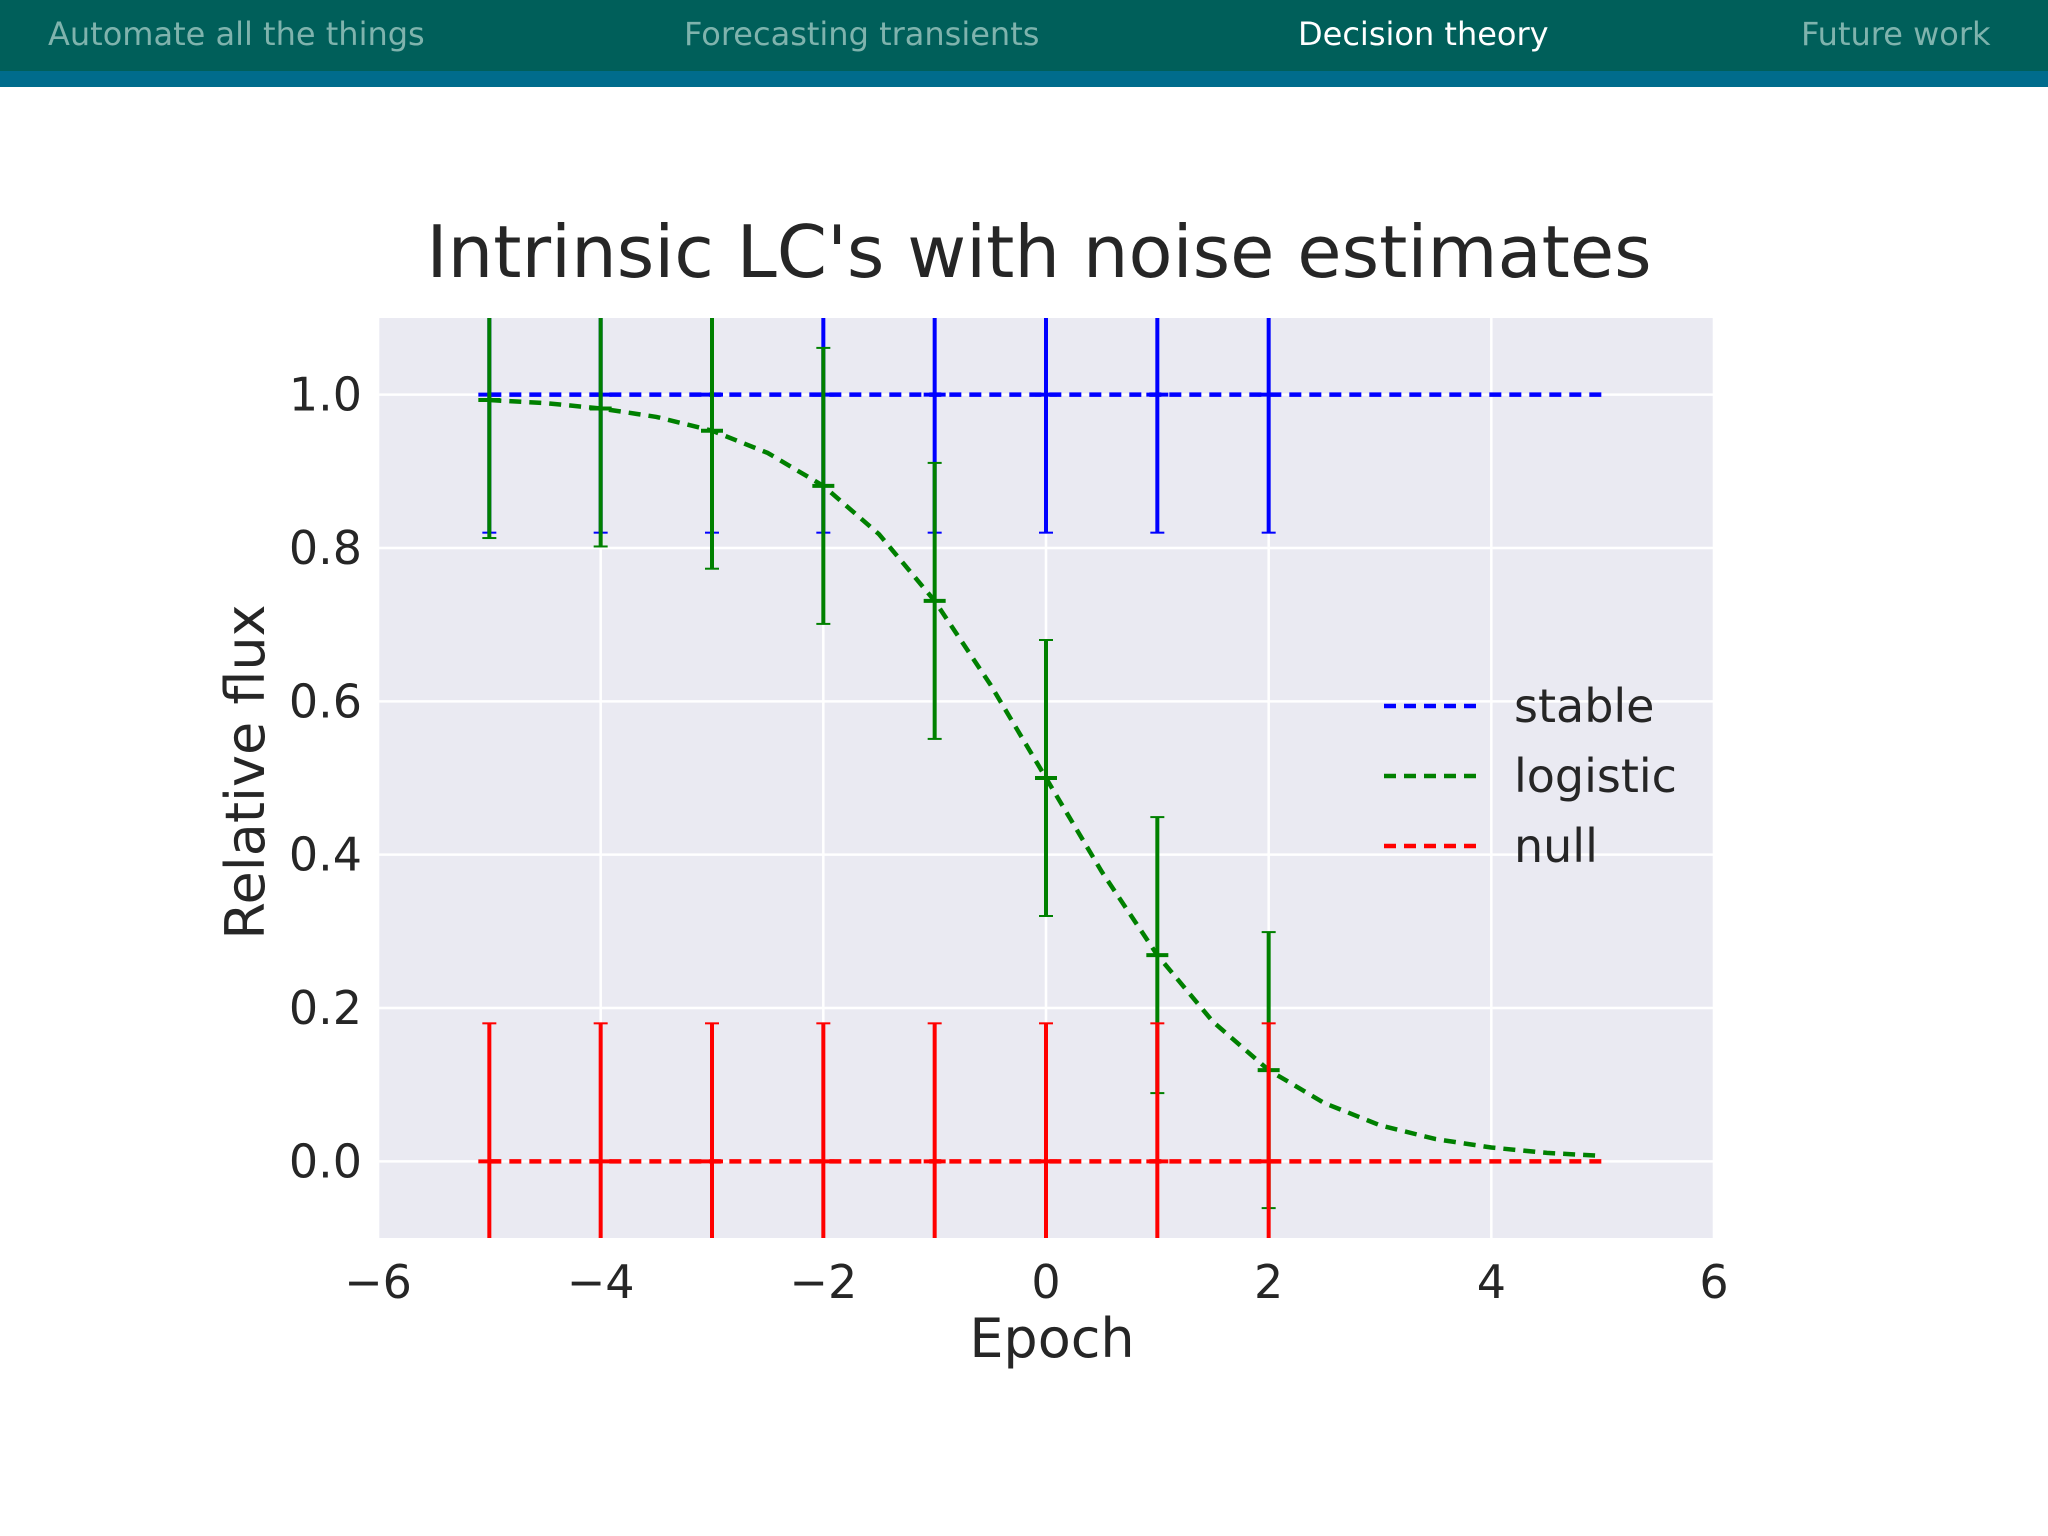 This screenshot has height=1536, width=2048. I want to click on legend: stable logistic null, so click(1530, 776).